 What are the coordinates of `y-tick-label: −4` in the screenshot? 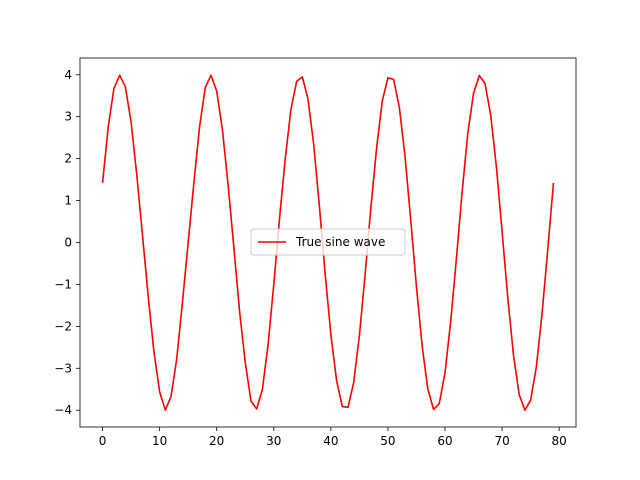 It's located at (63, 410).